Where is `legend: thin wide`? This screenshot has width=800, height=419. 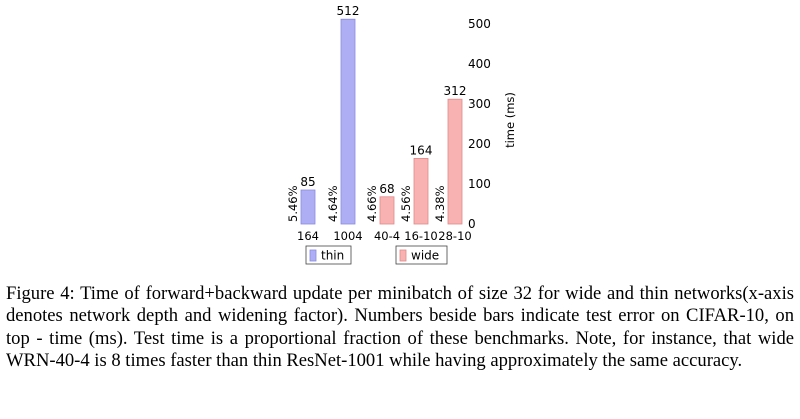
legend: thin wide is located at coordinates (376, 255).